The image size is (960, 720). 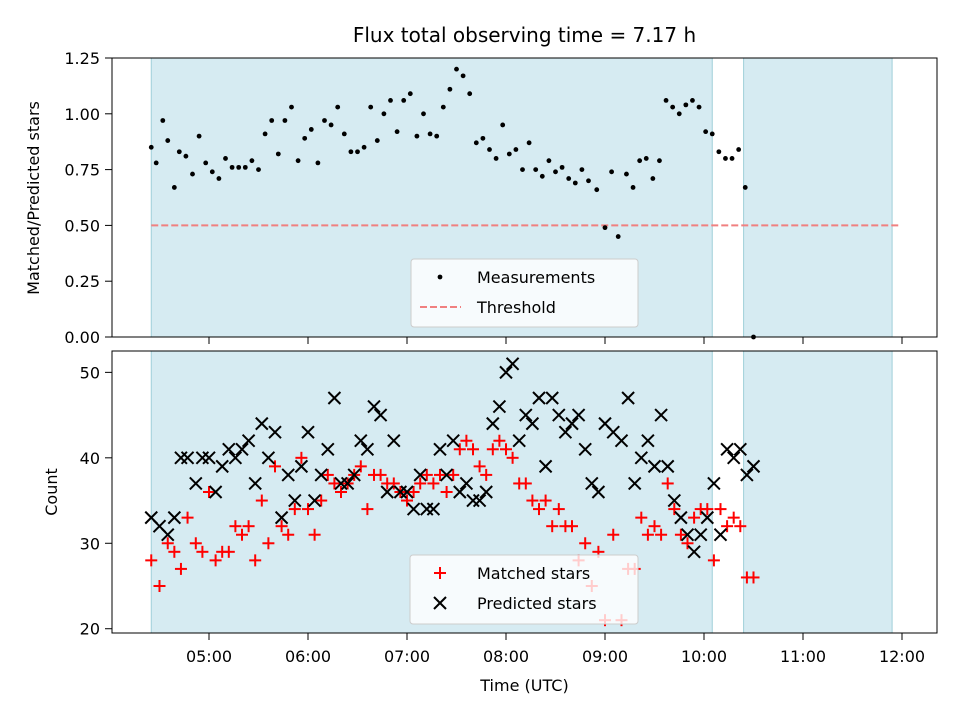 What do you see at coordinates (407, 656) in the screenshot?
I see `bottom-xtick-label: 07:00` at bounding box center [407, 656].